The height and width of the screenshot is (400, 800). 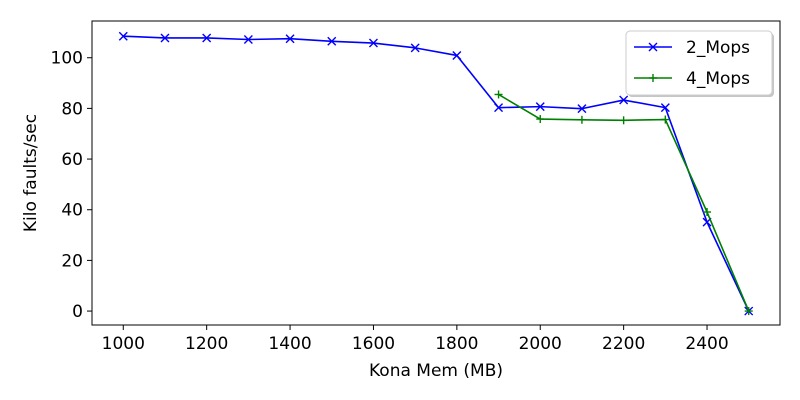 I want to click on y-tick-label: 0, so click(x=77, y=312).